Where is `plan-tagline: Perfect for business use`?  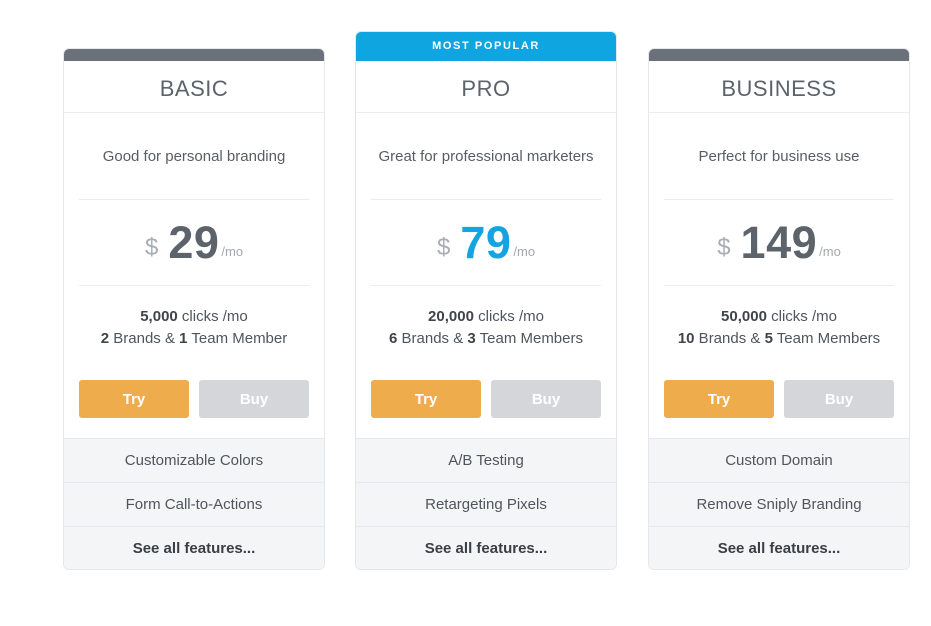
plan-tagline: Perfect for business use is located at coordinates (779, 156).